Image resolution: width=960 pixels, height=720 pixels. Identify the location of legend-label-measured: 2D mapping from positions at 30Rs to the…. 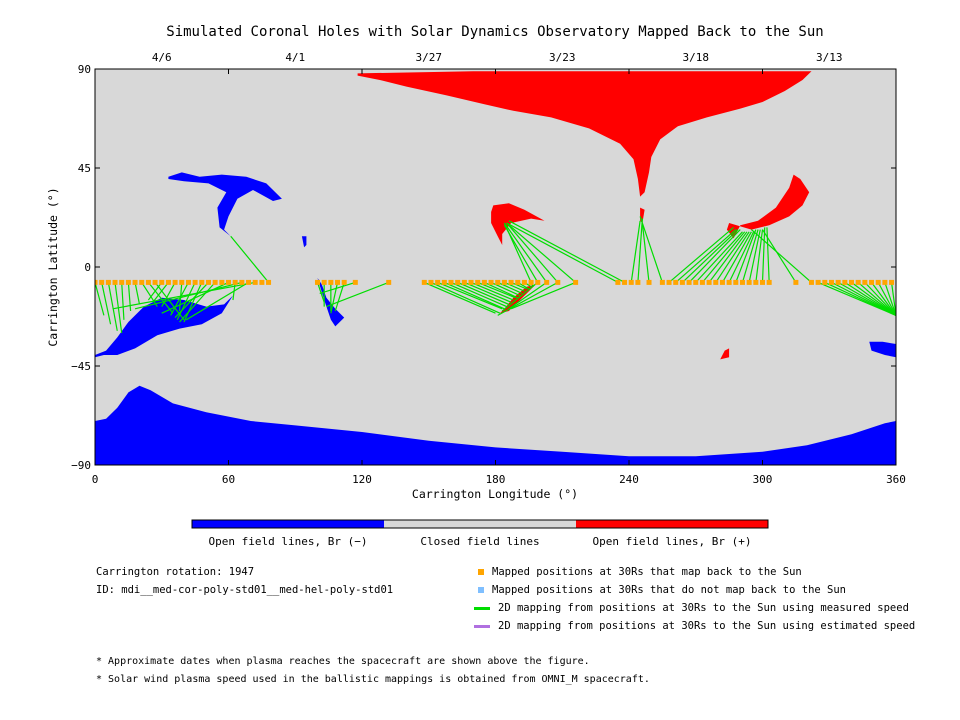
(703, 608).